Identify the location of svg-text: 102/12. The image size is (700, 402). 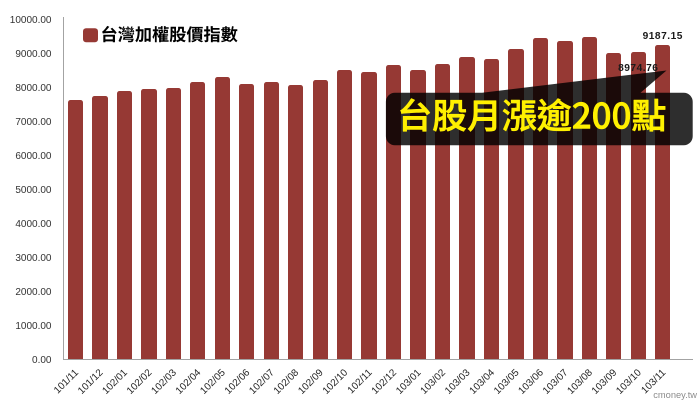
(385, 382).